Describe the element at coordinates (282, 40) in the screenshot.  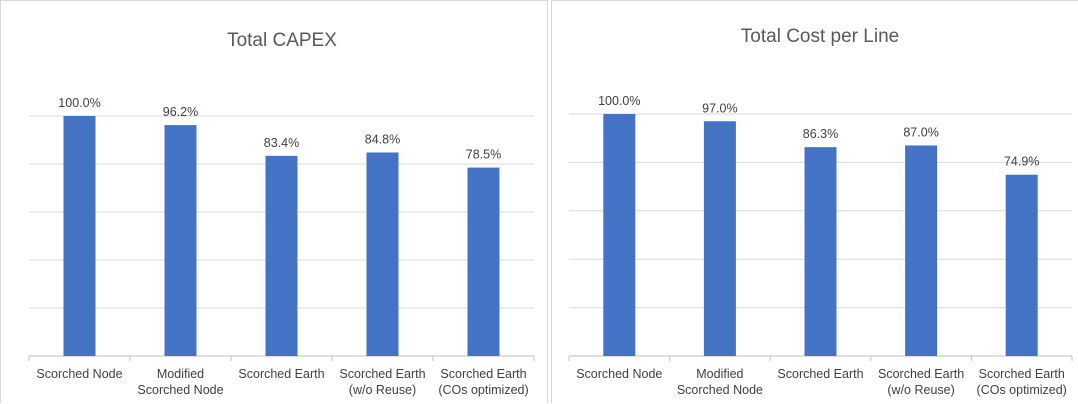
I see `chart-title: Total CAPEX` at that location.